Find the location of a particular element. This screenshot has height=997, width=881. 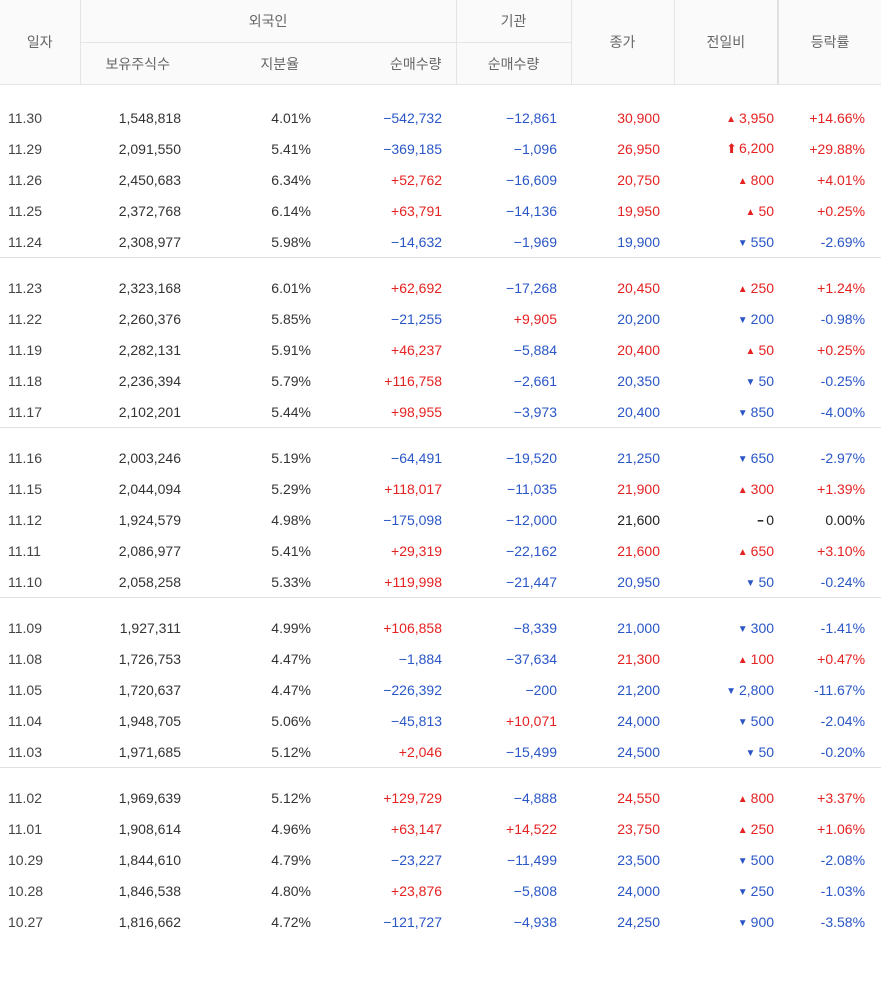

foreign-net-cell: +63,791 is located at coordinates (417, 210).